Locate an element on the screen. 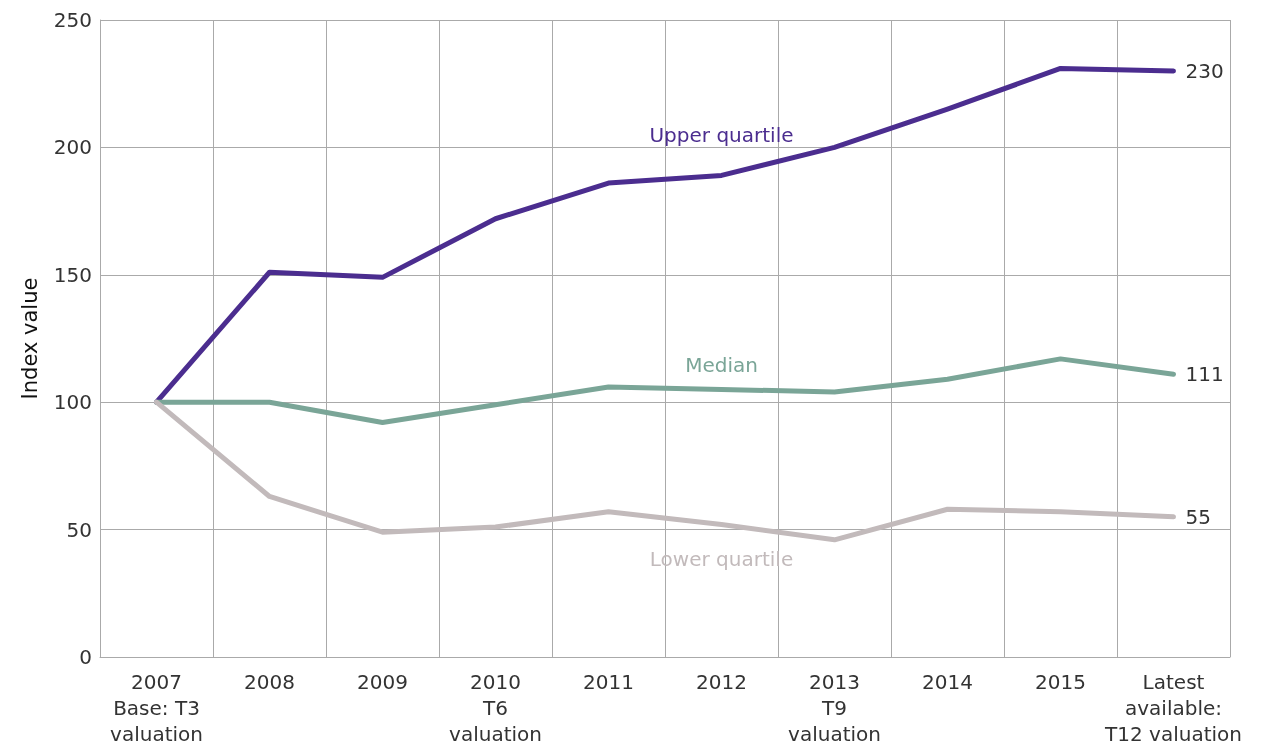 This screenshot has height=755, width=1263. x-tick-label: 2010 T6 valuation is located at coordinates (495, 708).